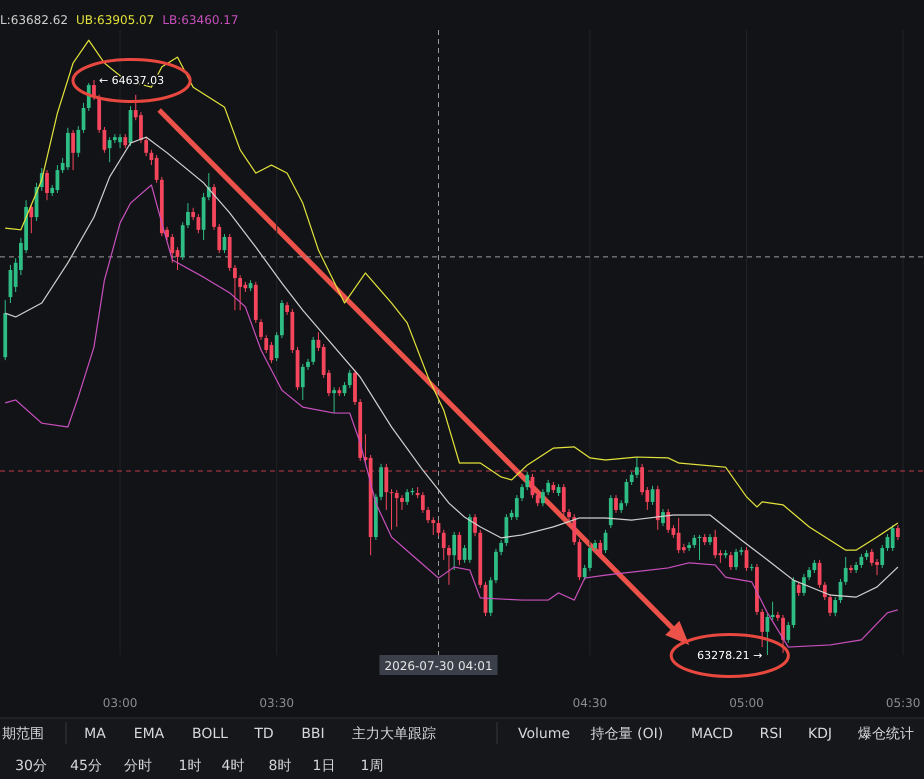 The height and width of the screenshot is (779, 924). I want to click on text: 期范围, so click(23, 734).